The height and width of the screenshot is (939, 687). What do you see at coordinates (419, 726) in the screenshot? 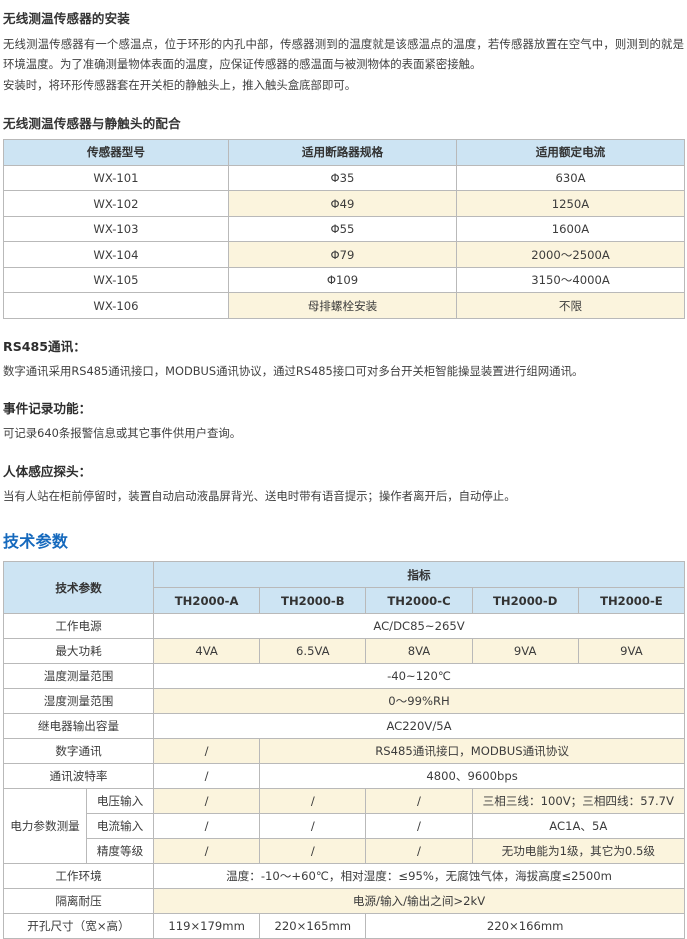
I see `cell-merged-value: AC220V/5A` at bounding box center [419, 726].